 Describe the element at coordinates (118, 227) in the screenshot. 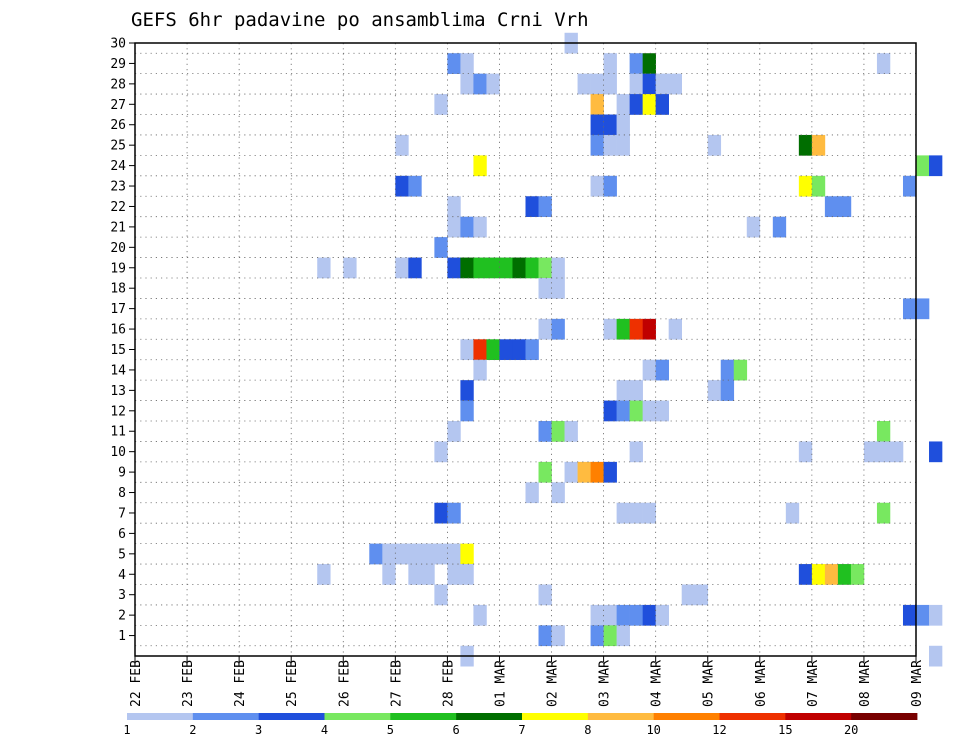

I see `y-tick-label: 21` at that location.